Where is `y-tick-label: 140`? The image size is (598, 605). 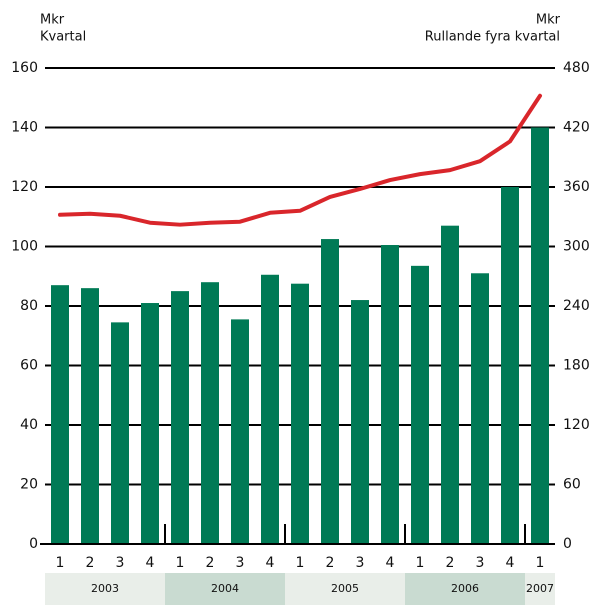 y-tick-label: 140 is located at coordinates (24, 128).